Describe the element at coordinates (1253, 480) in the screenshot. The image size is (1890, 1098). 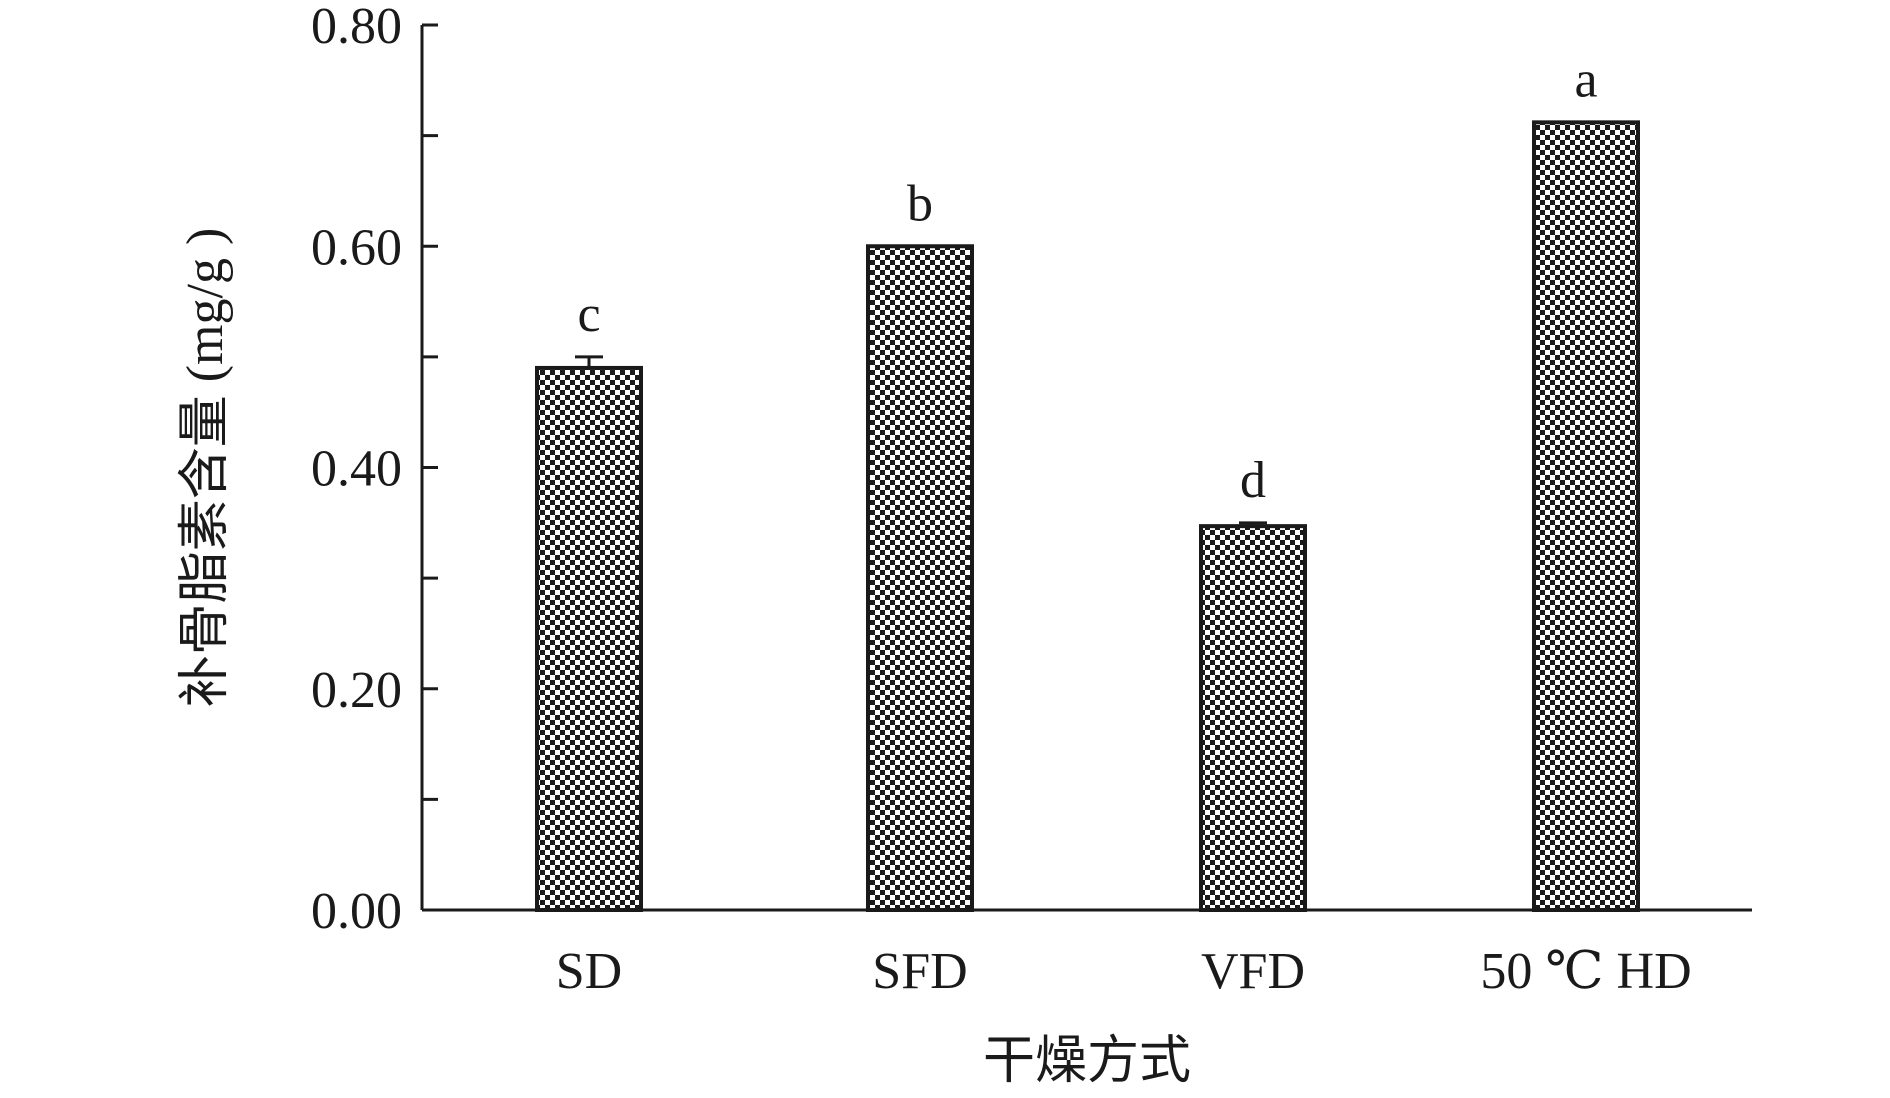
I see `significance-label: d` at that location.